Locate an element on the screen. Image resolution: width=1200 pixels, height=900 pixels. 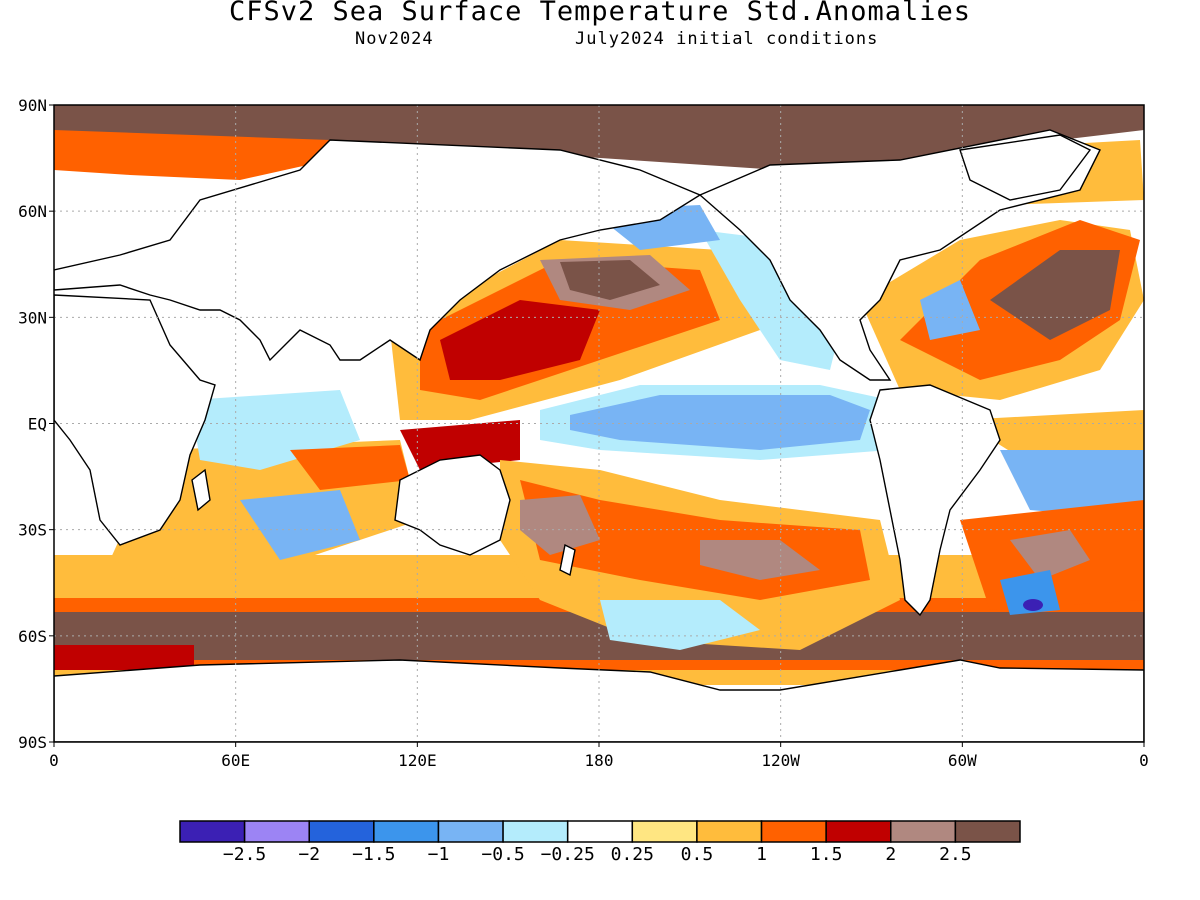
south-indian-cool is located at coordinates (300, 525).